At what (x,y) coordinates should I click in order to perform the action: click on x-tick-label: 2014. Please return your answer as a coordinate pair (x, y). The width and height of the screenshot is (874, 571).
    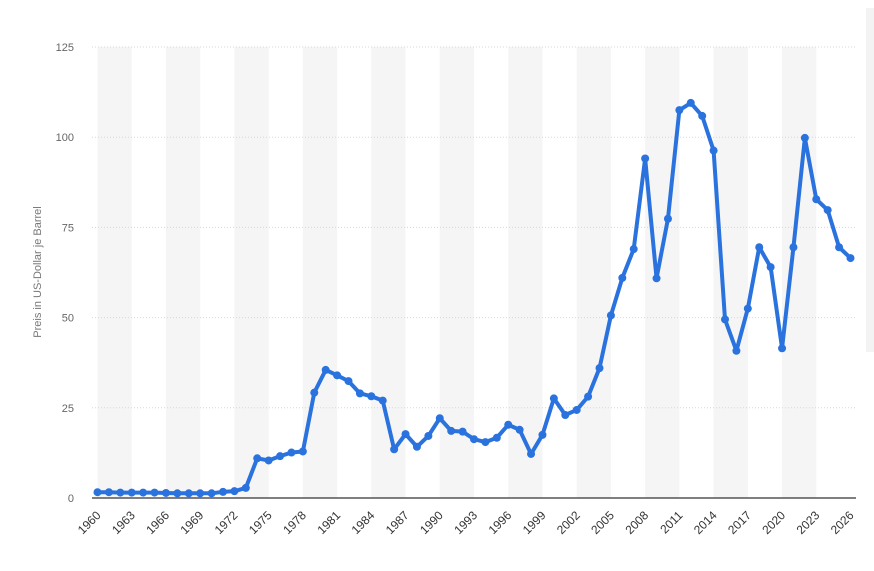
    Looking at the image, I should click on (705, 522).